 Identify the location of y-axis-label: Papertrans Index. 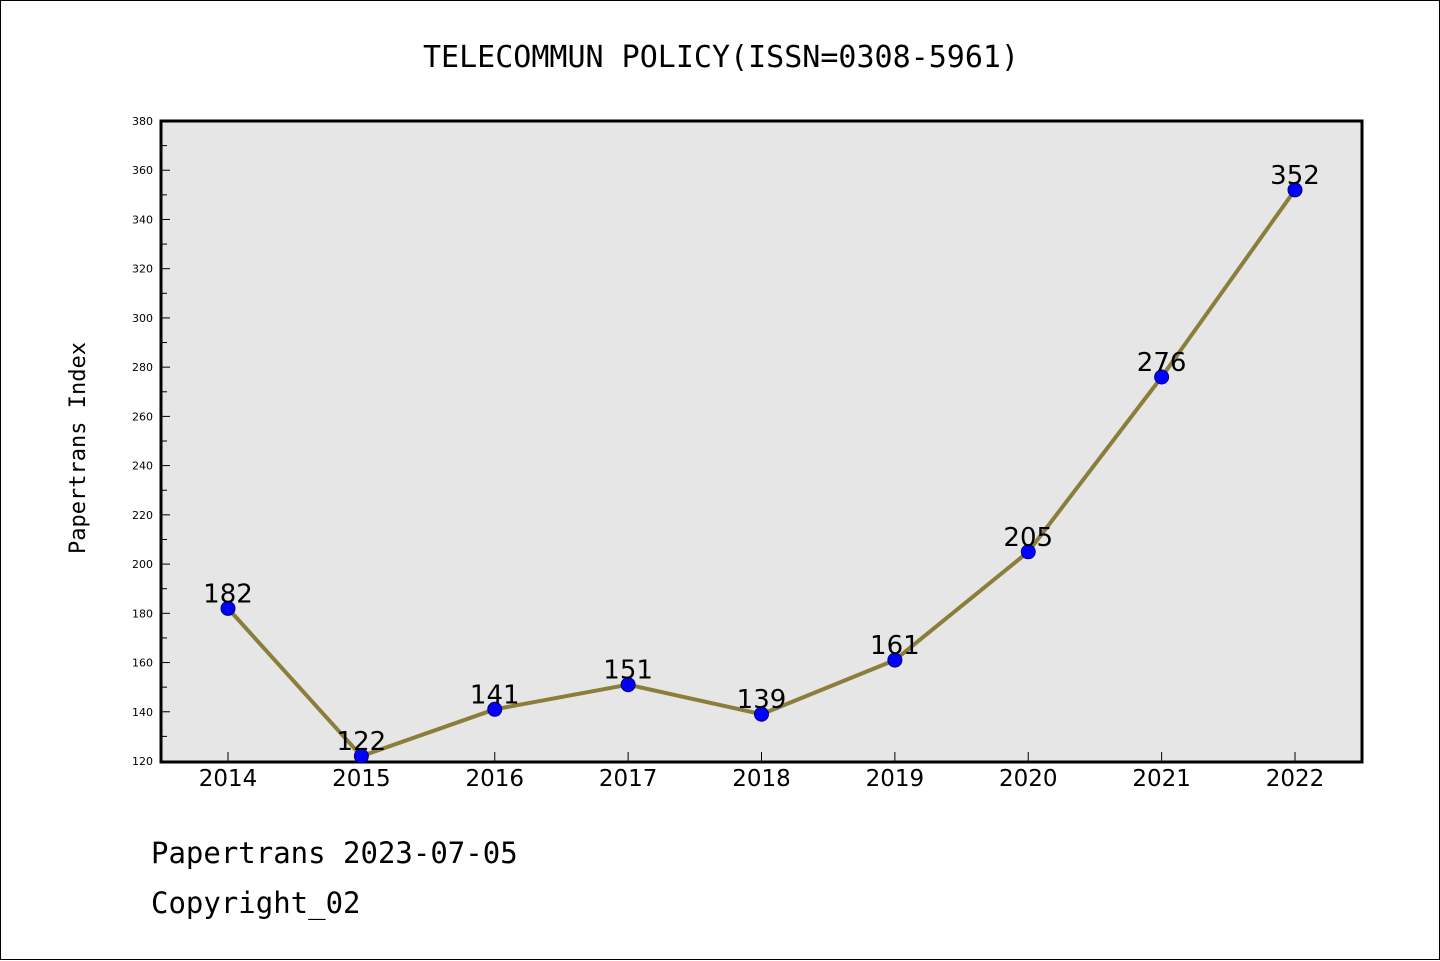
(78, 448).